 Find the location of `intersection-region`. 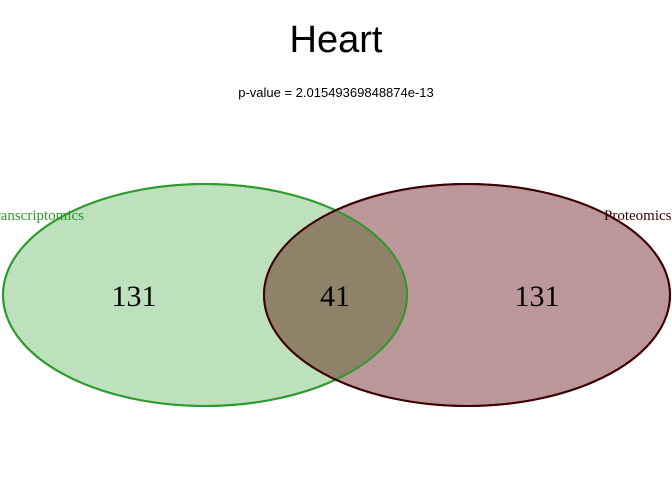

intersection-region is located at coordinates (335, 295).